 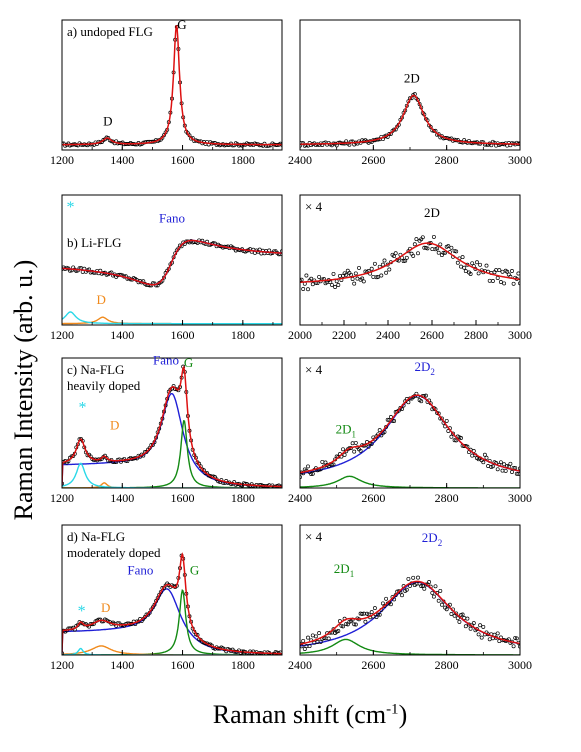 I want to click on y-axis-label-global: Raman Intensity (arb. u.), so click(x=23, y=390).